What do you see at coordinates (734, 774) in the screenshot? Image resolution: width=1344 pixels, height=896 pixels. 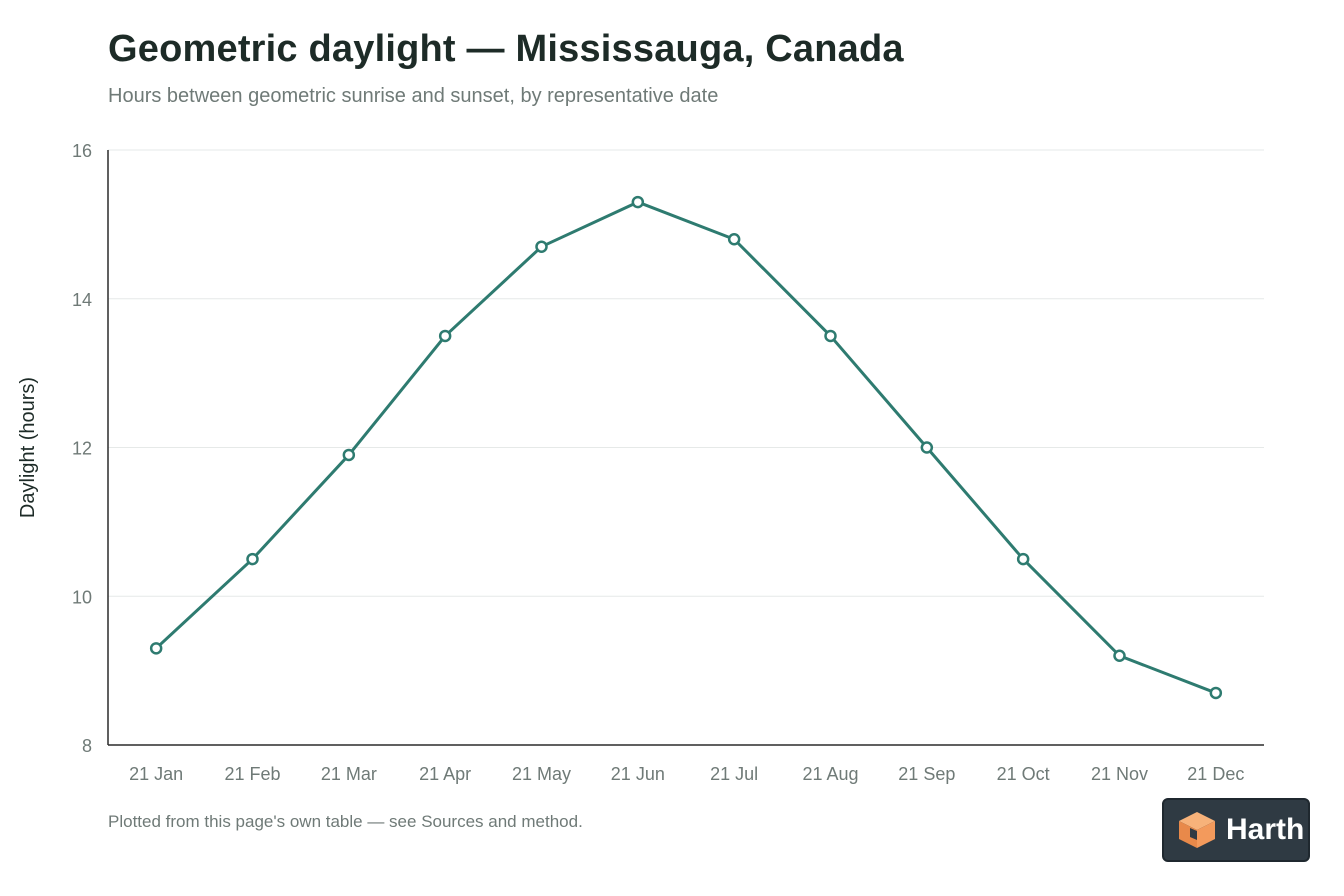 I see `x-tick-label: 21 Jul` at bounding box center [734, 774].